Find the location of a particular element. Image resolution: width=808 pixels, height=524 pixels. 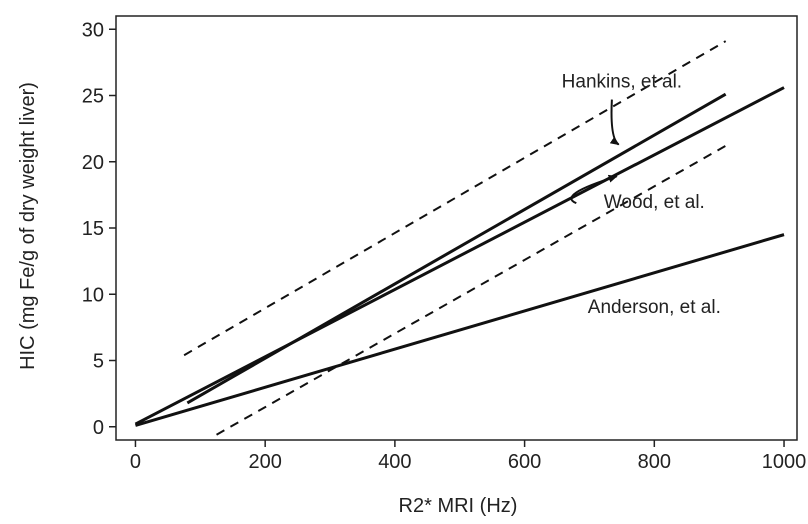

x-tick-label: 200 is located at coordinates (264, 462).